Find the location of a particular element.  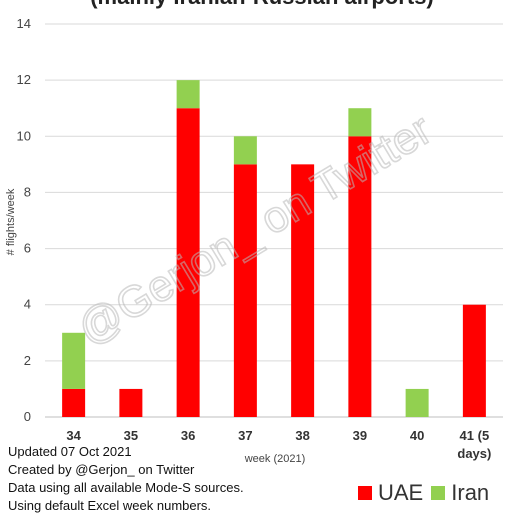

y-axis-label: # flights/week is located at coordinates (11, 221).